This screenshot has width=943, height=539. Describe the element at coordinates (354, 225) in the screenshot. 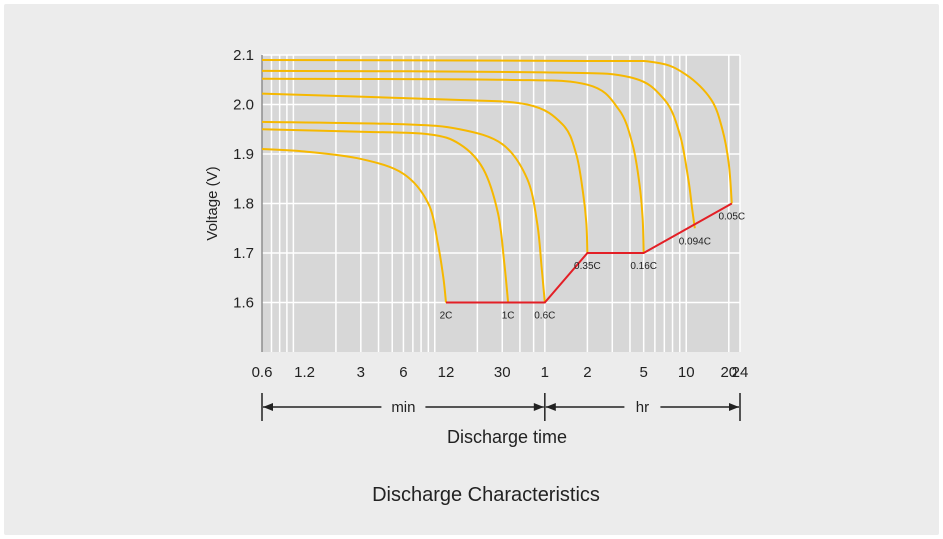

I see `curve-2C` at that location.